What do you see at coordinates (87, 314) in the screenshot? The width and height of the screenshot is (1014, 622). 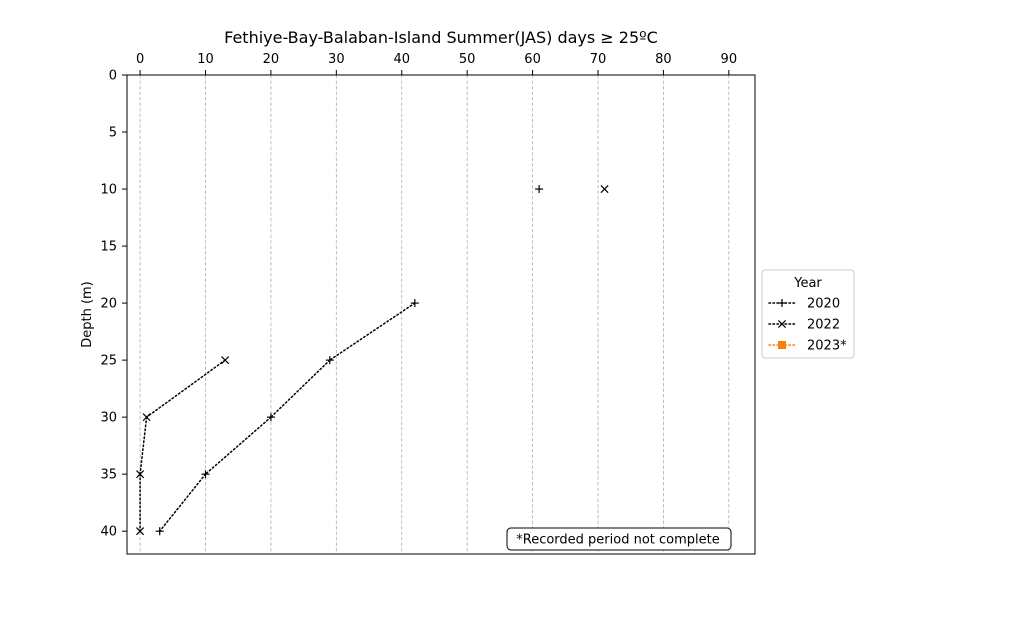 I see `y-axis-label: Depth (m)` at bounding box center [87, 314].